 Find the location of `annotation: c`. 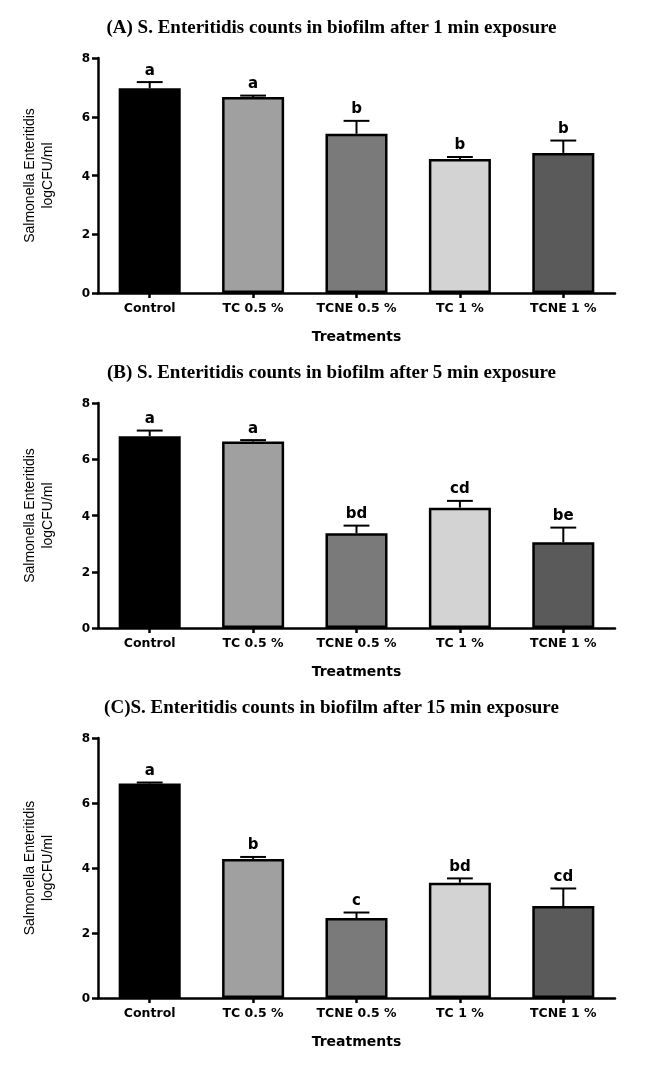

annotation: c is located at coordinates (356, 900).